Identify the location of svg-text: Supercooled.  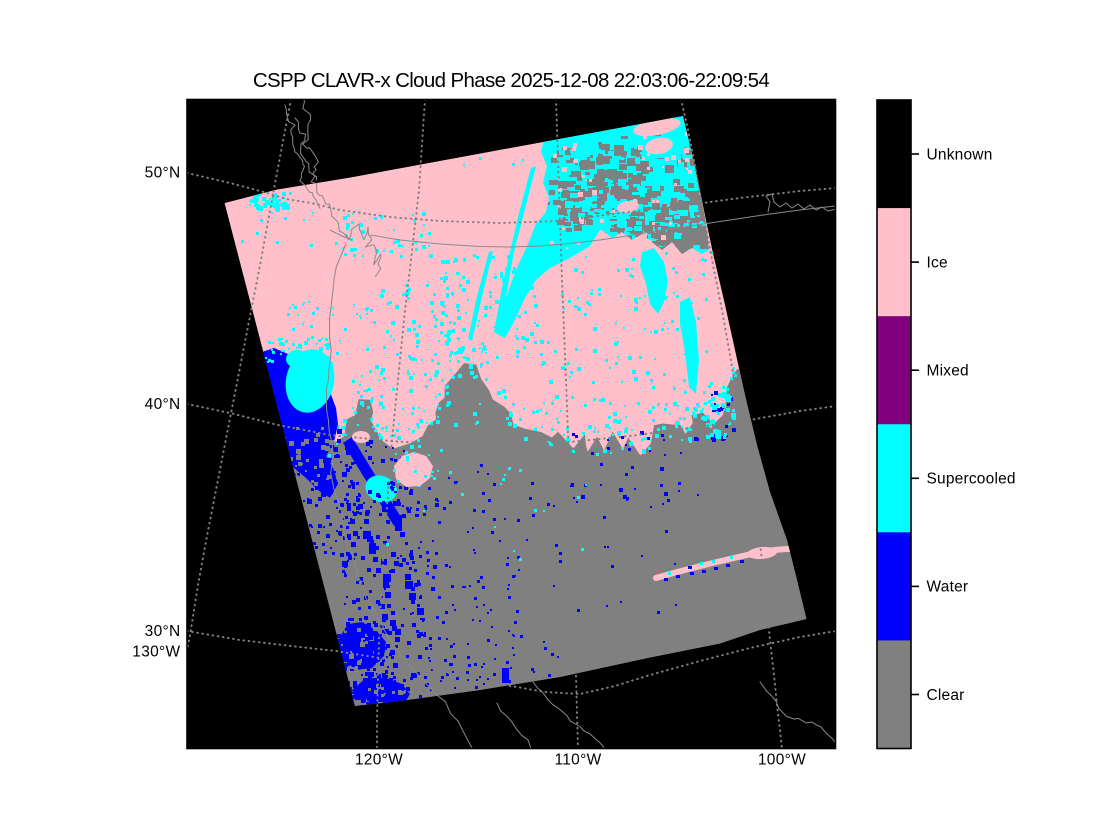
(971, 479).